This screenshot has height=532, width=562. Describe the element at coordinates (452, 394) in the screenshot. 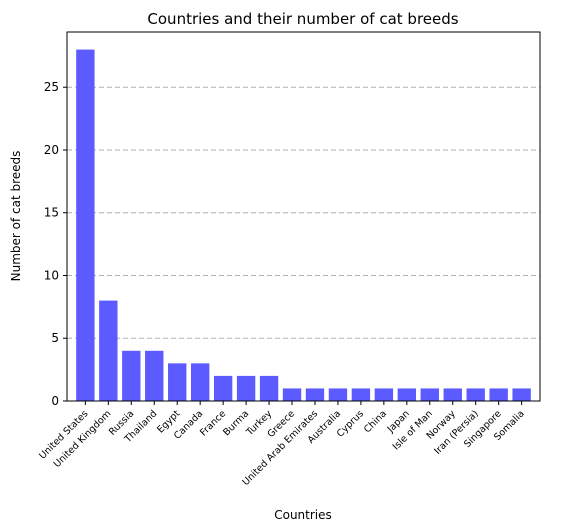

I see `bar-norway` at that location.